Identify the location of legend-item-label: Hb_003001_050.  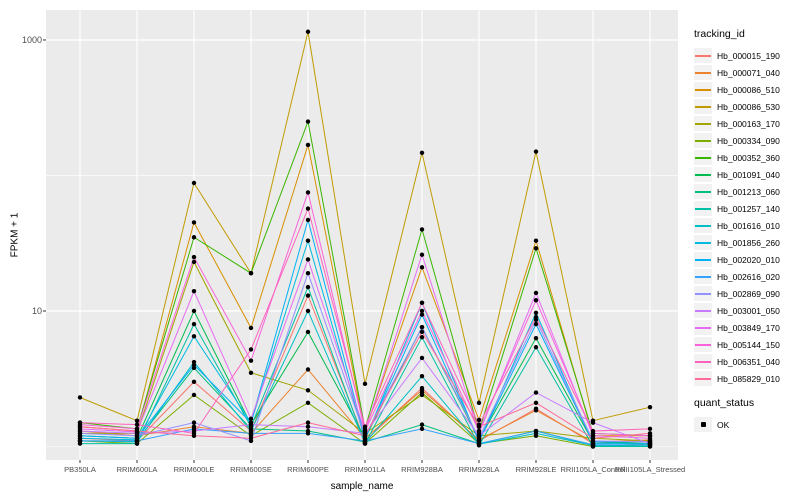
(748, 310).